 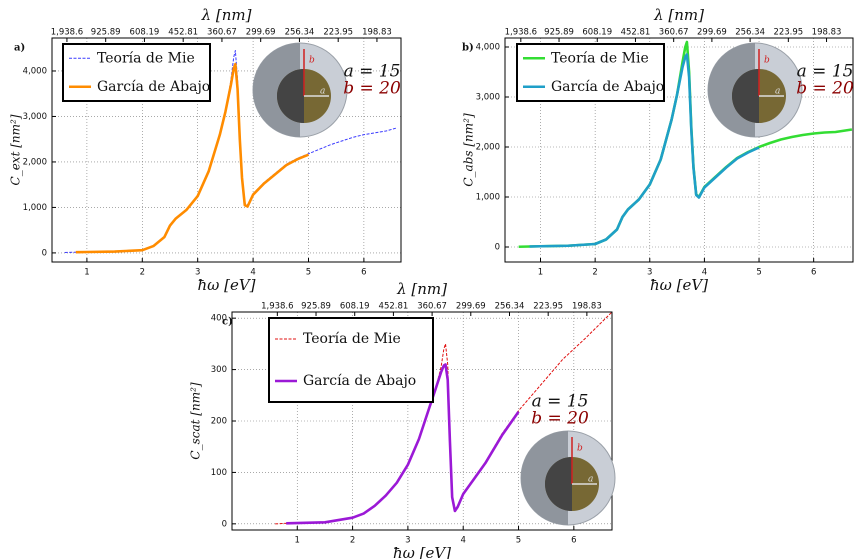 What do you see at coordinates (219, 370) in the screenshot?
I see `y-tick-label: 300` at bounding box center [219, 370].